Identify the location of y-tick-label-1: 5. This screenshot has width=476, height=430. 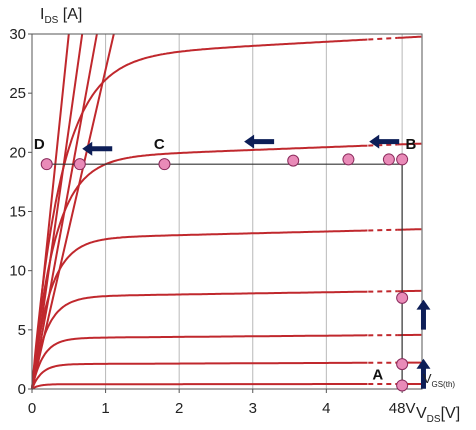
(22, 330).